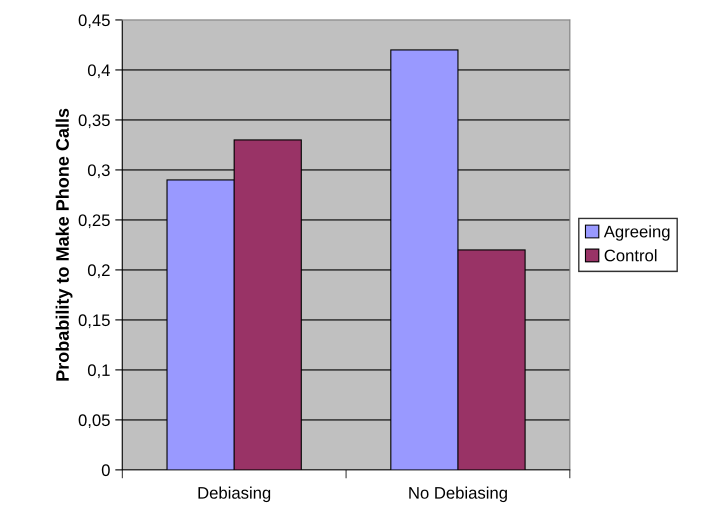 The height and width of the screenshot is (525, 715). Describe the element at coordinates (94, 321) in the screenshot. I see `y-tick-label: 0,15` at that location.